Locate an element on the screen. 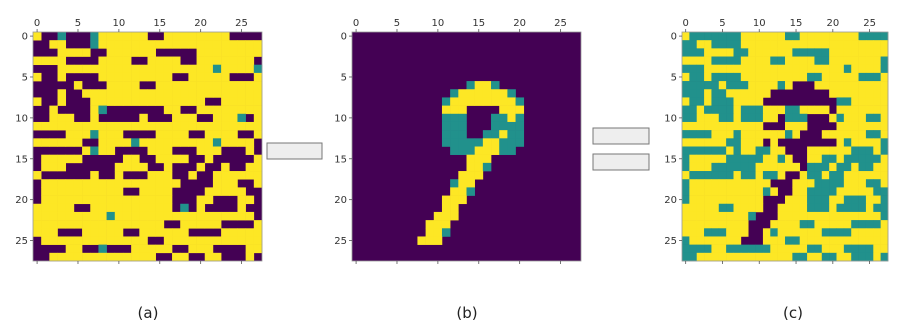  panel-b-x-tick-label: 15 is located at coordinates (478, 23).